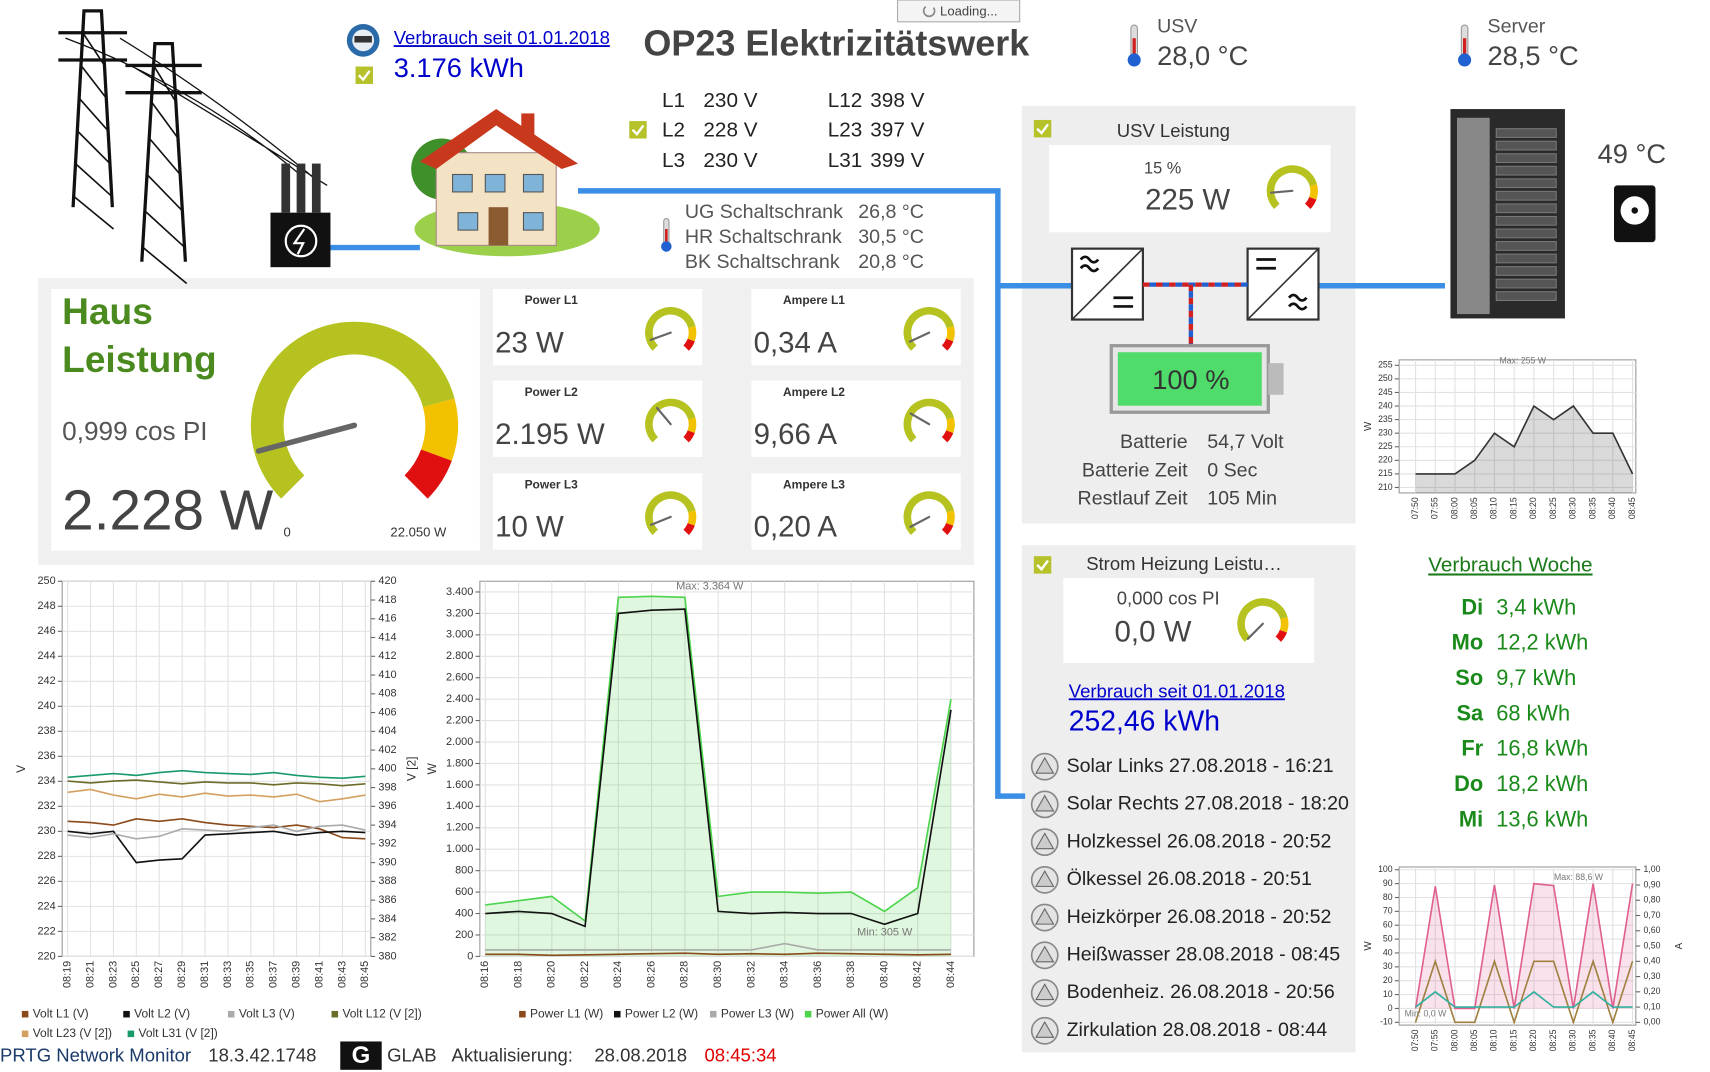 This screenshot has width=1710, height=1072. Describe the element at coordinates (891, 237) in the screenshot. I see `cabinet-temp: 30,5 °C` at that location.